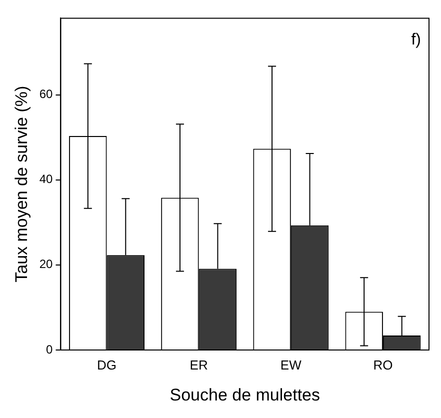 The height and width of the screenshot is (418, 441). What do you see at coordinates (21, 184) in the screenshot?
I see `y-axis-title: Taux moyen de survie (%)` at bounding box center [21, 184].